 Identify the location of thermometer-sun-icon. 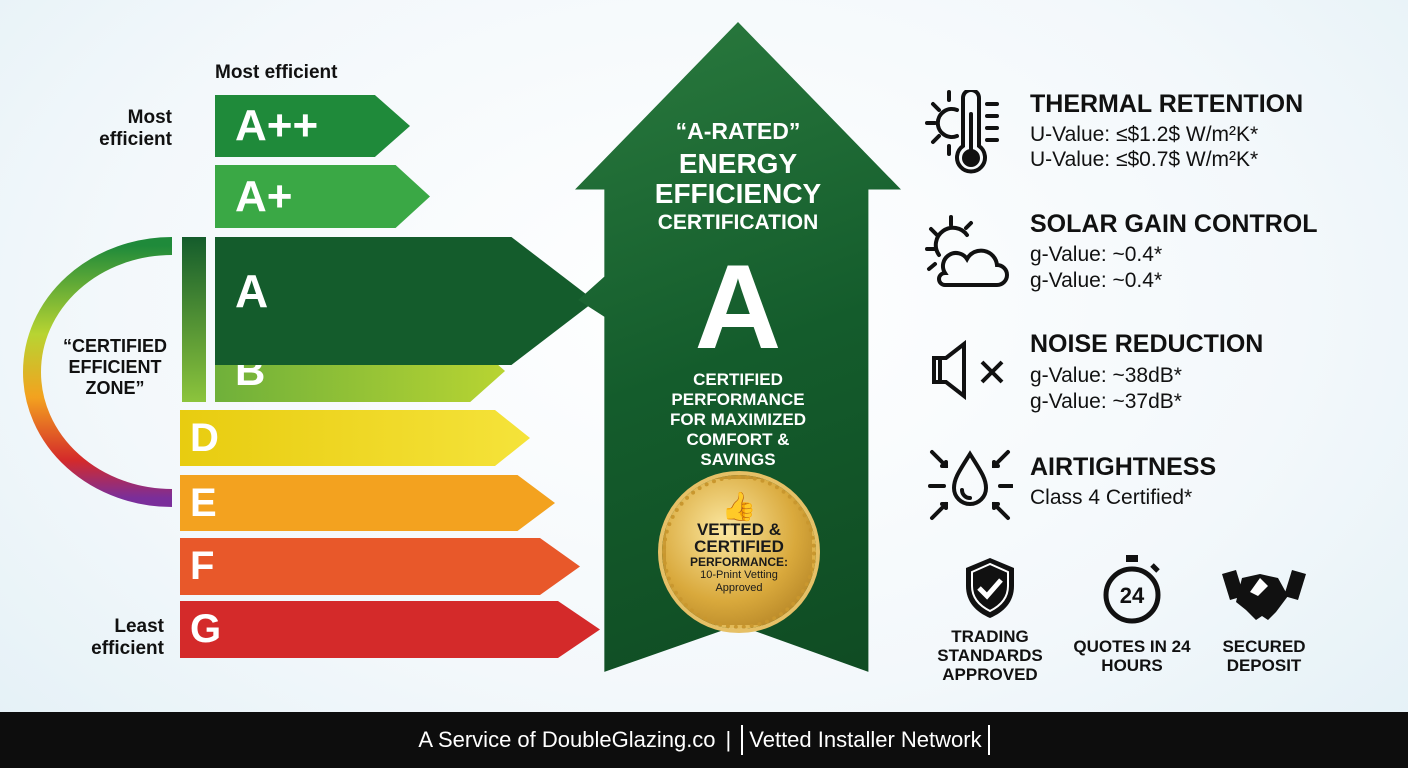
(962, 132).